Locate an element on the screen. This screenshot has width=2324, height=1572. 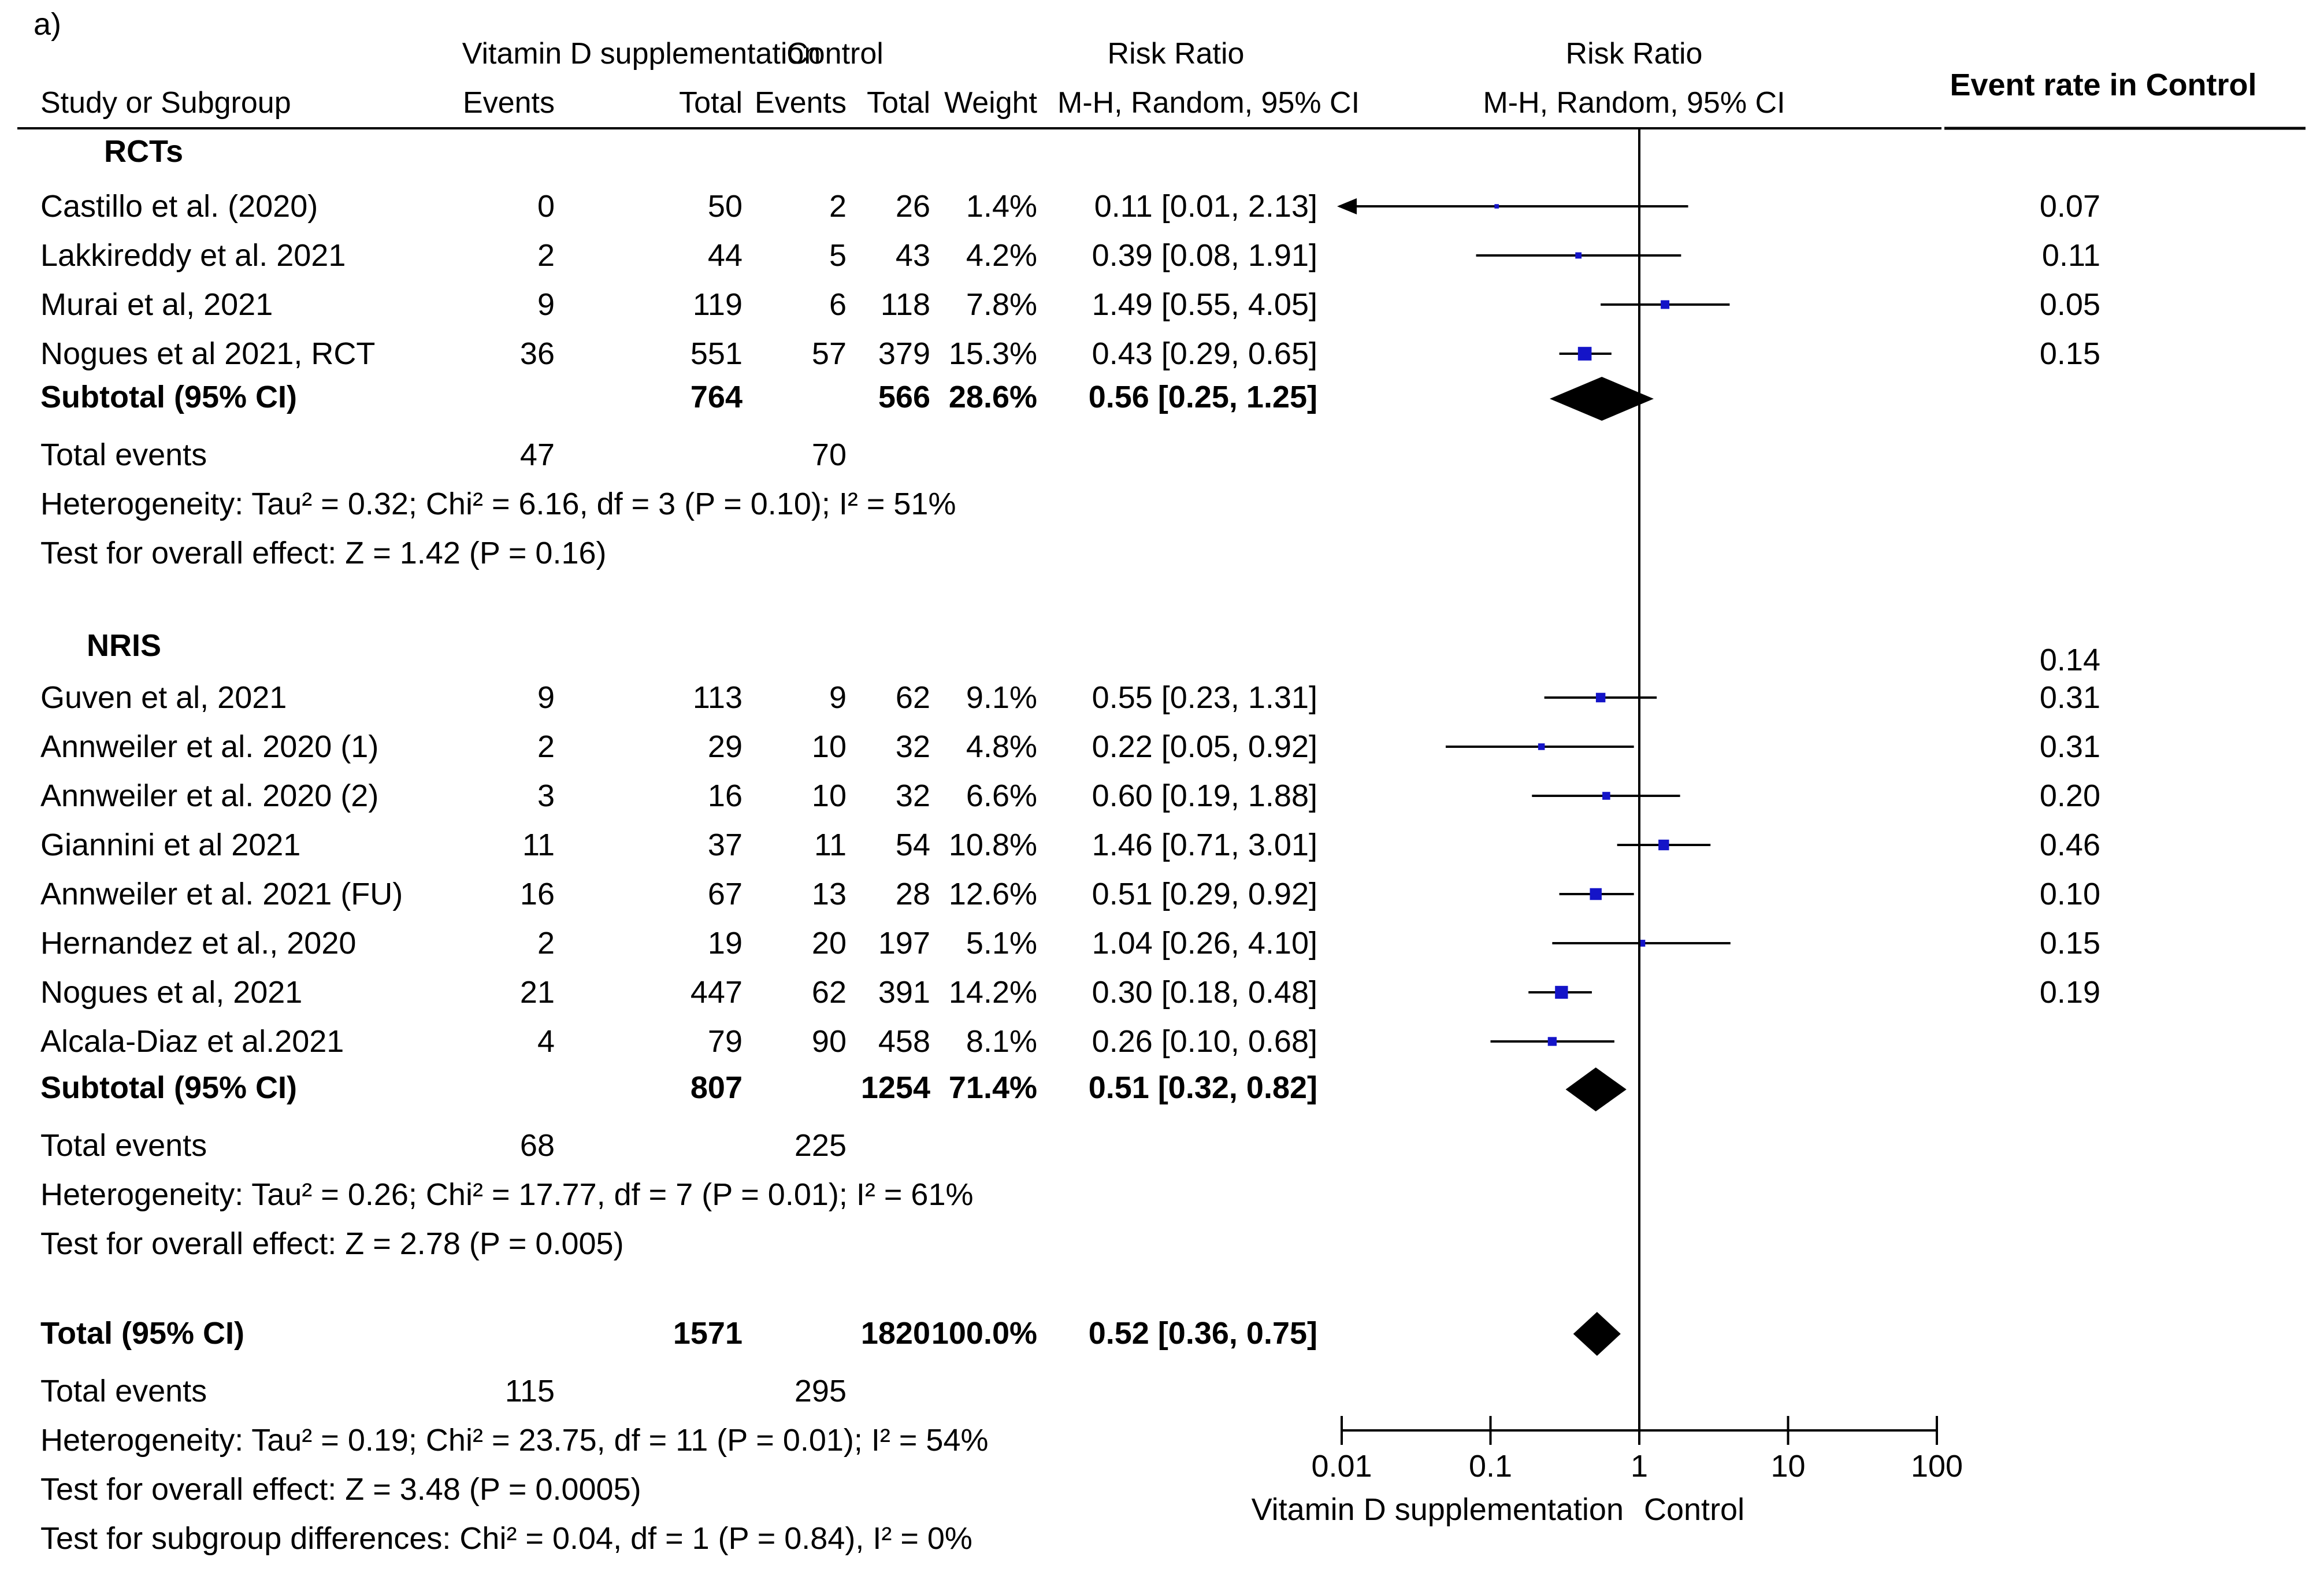
subgroup-rcts-subtotal-ci: 0.56 [0.25, 1.25] is located at coordinates (1203, 397).